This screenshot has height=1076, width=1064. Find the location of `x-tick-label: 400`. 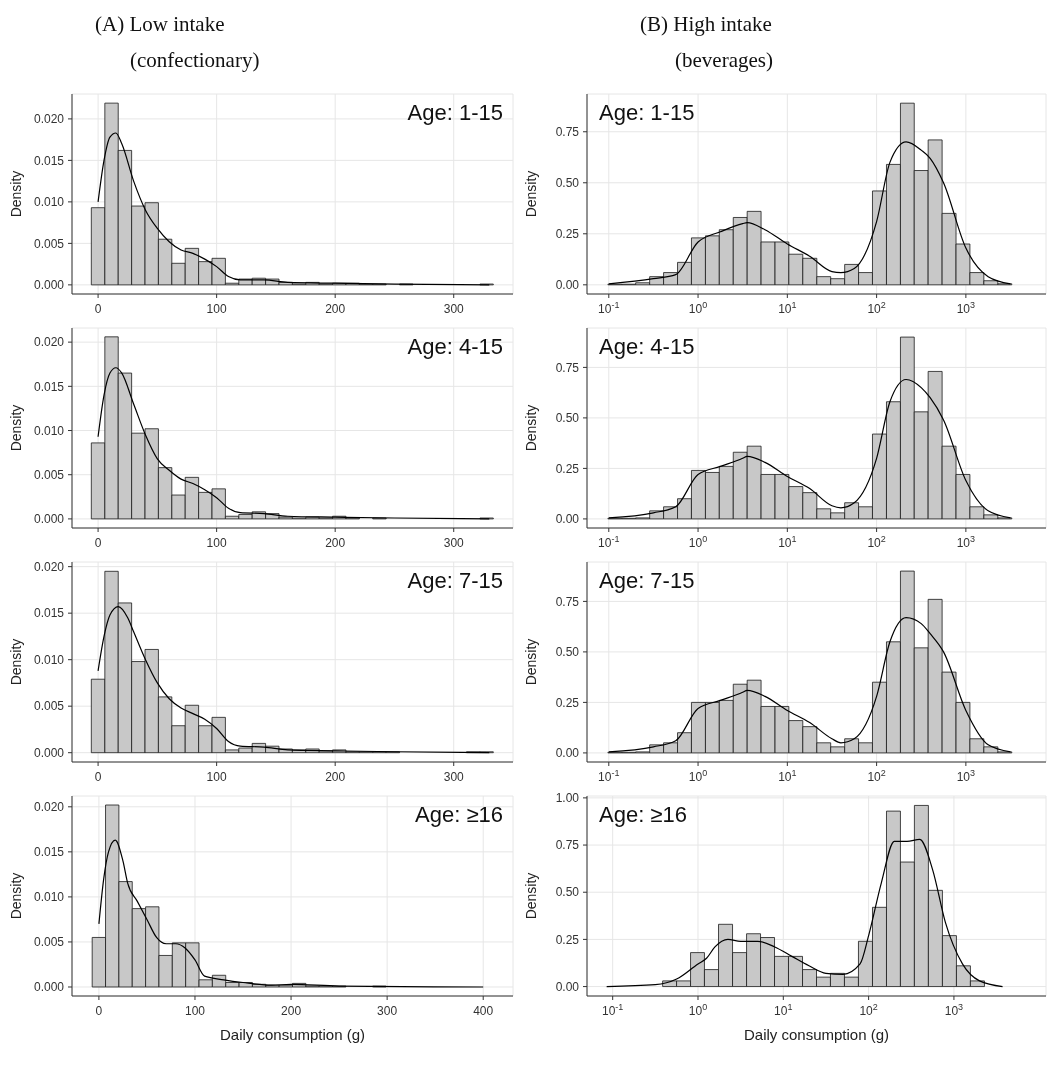

x-tick-label: 400 is located at coordinates (483, 1010).